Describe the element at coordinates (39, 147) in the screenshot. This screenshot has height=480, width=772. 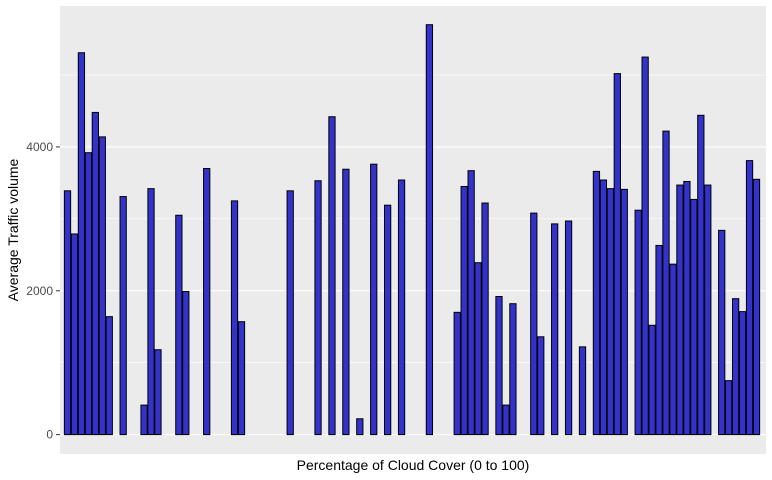
I see `y-tick-label: 4000` at that location.